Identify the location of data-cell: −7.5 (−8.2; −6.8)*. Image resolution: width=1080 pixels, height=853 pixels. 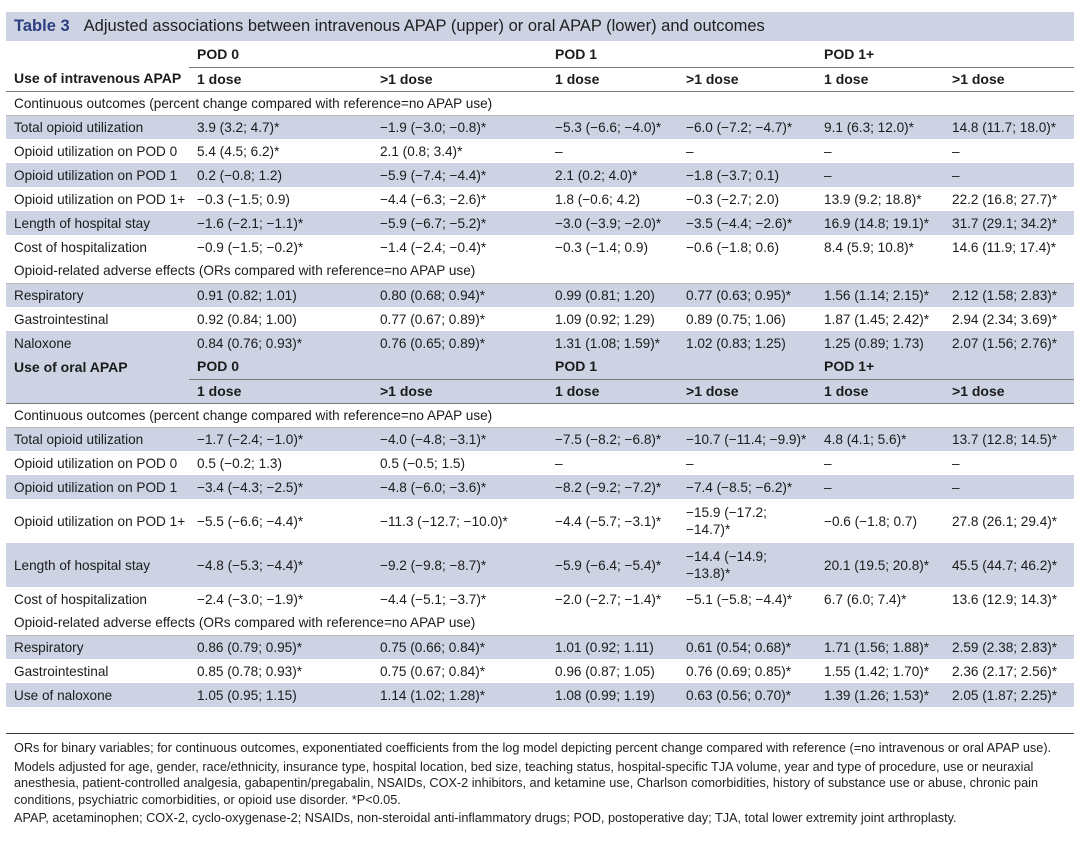
(613, 439).